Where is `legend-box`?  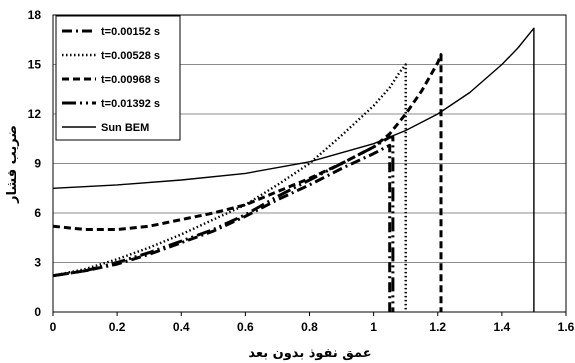
legend-box is located at coordinates (118, 78).